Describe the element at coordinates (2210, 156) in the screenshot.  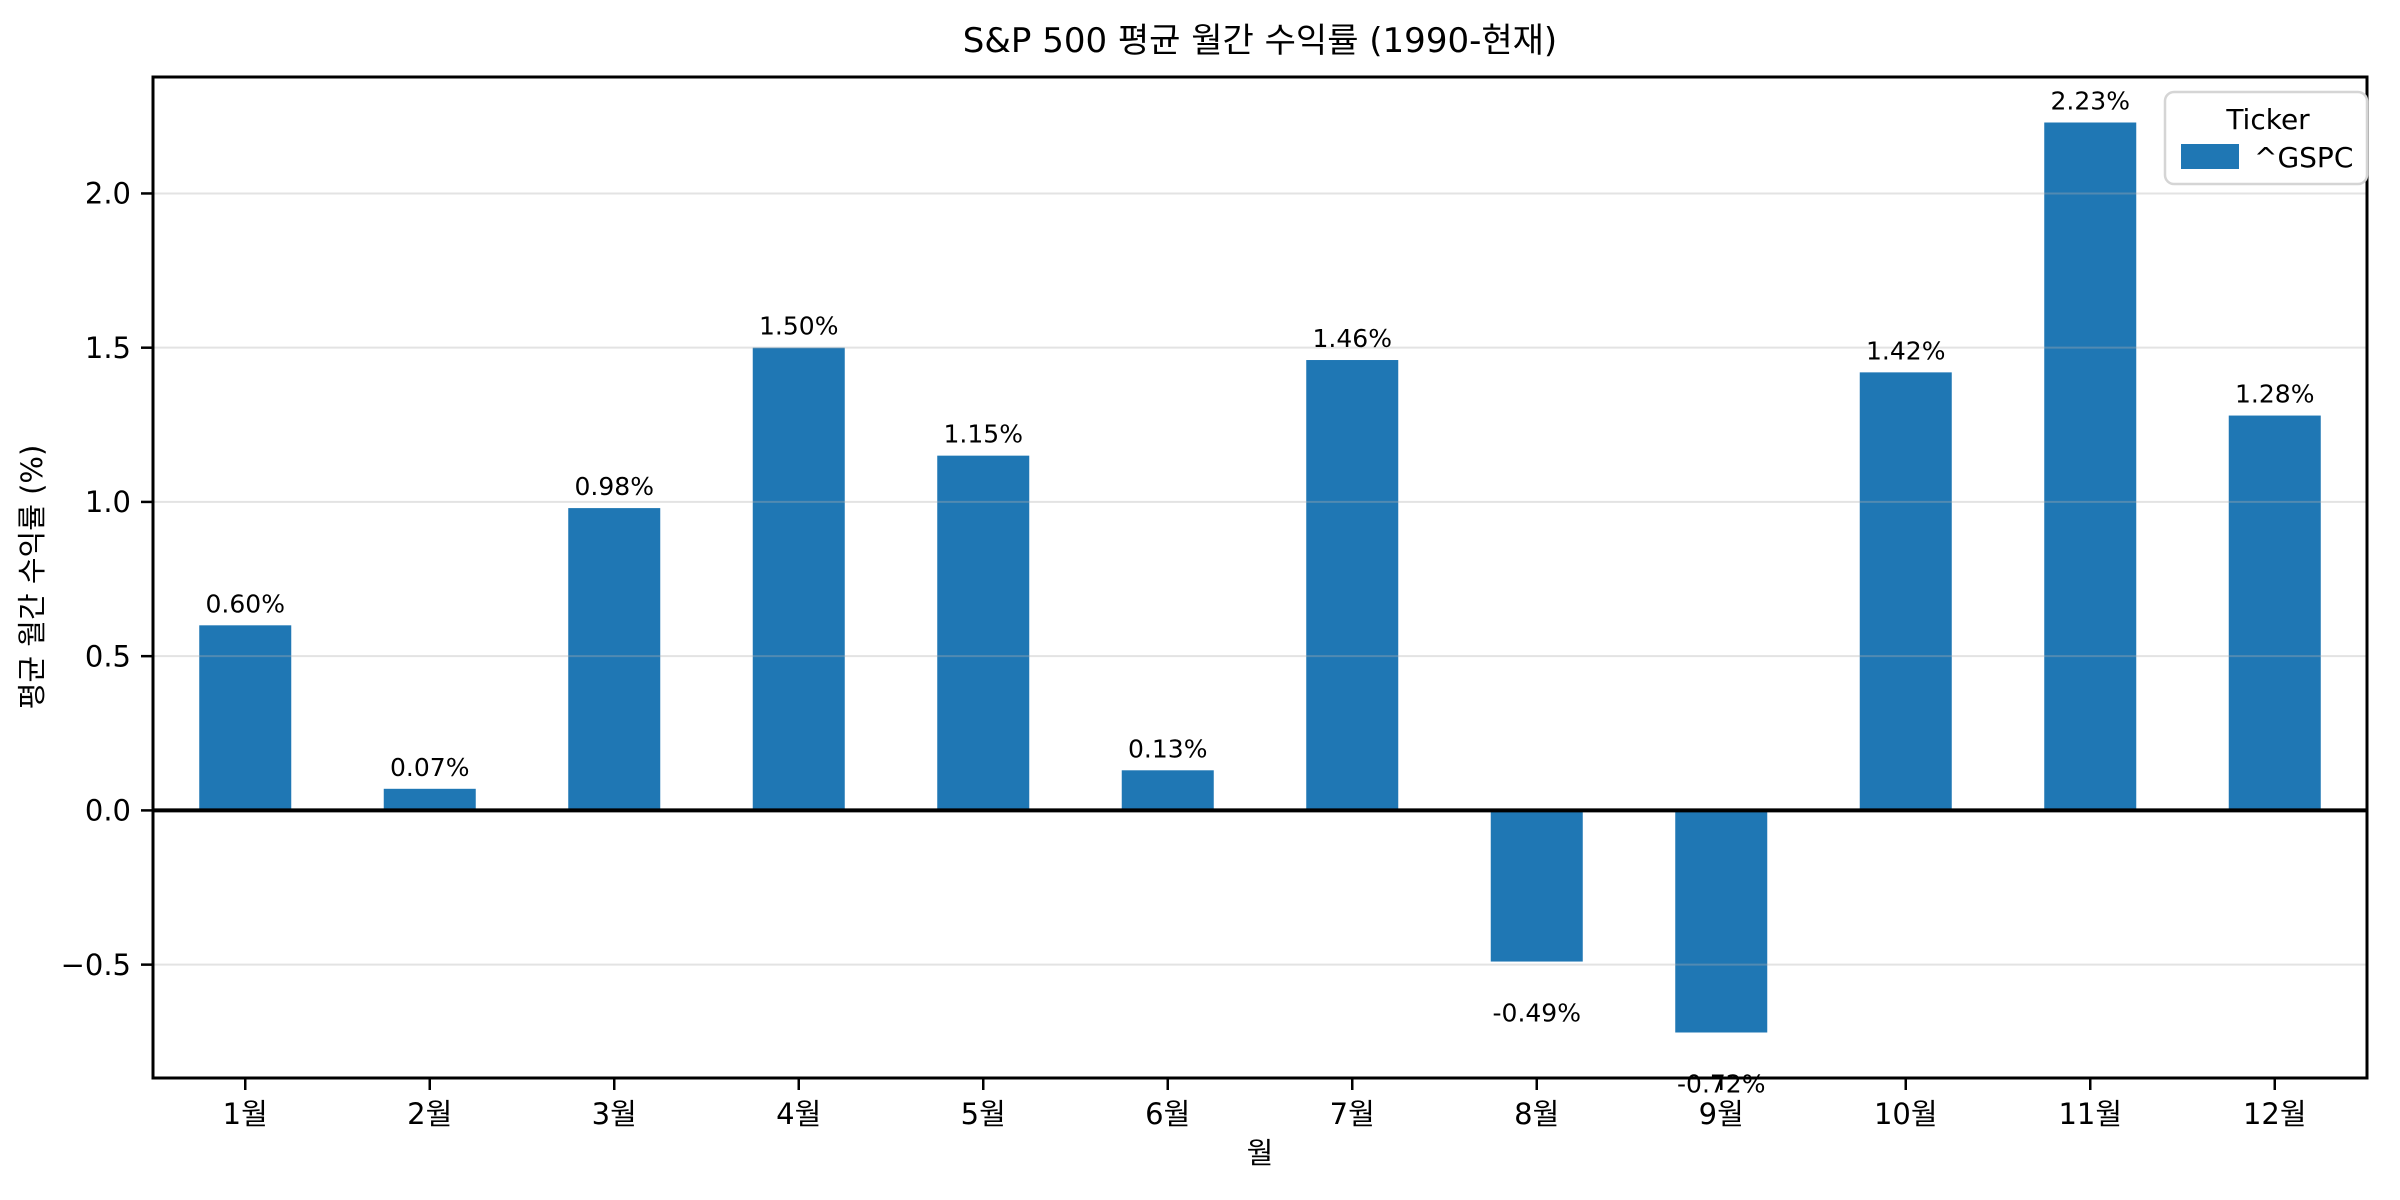
I see `legend-swatch` at that location.